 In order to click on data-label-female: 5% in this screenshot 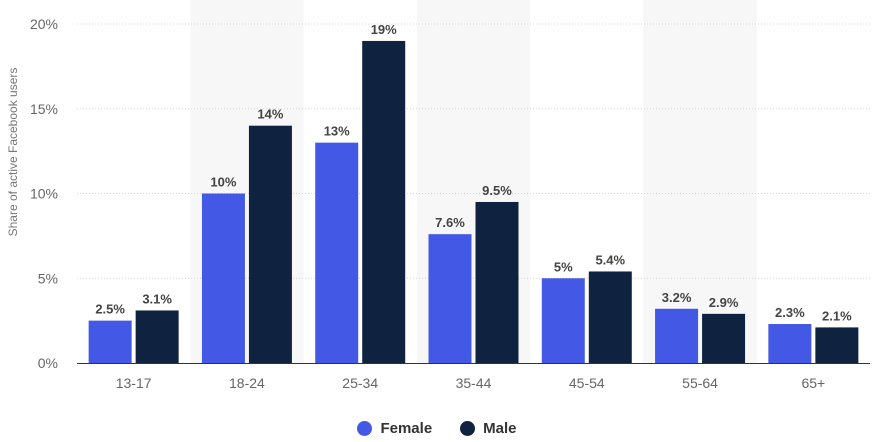, I will do `click(563, 266)`.